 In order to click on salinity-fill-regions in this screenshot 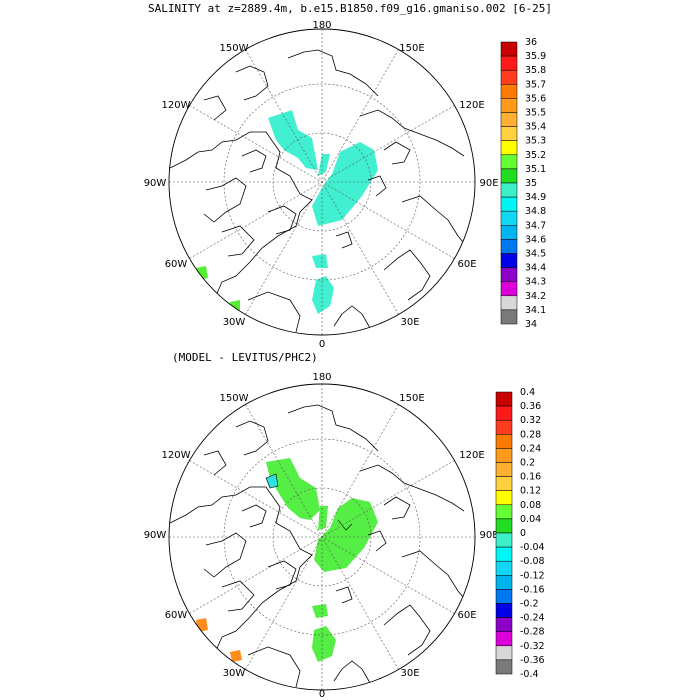, I will do `click(323, 212)`.